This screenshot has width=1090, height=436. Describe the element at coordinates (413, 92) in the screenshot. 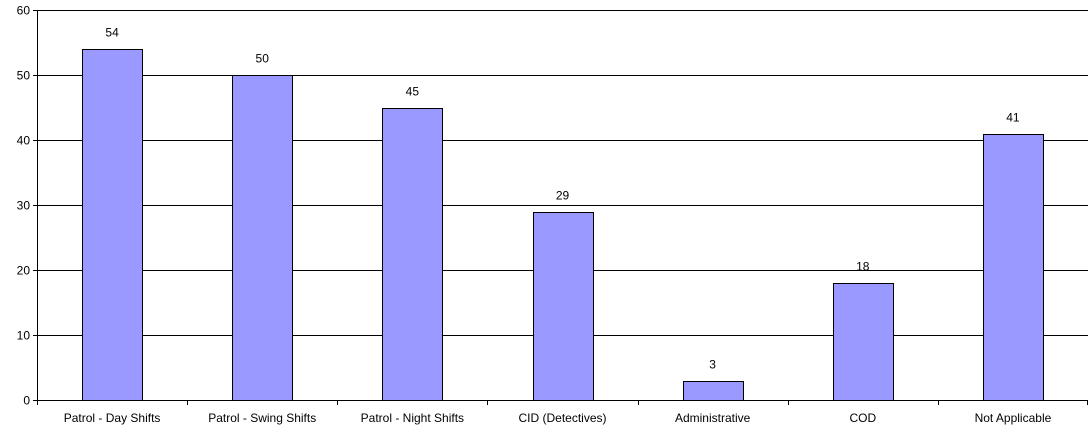

I see `data-label-2: 45` at that location.